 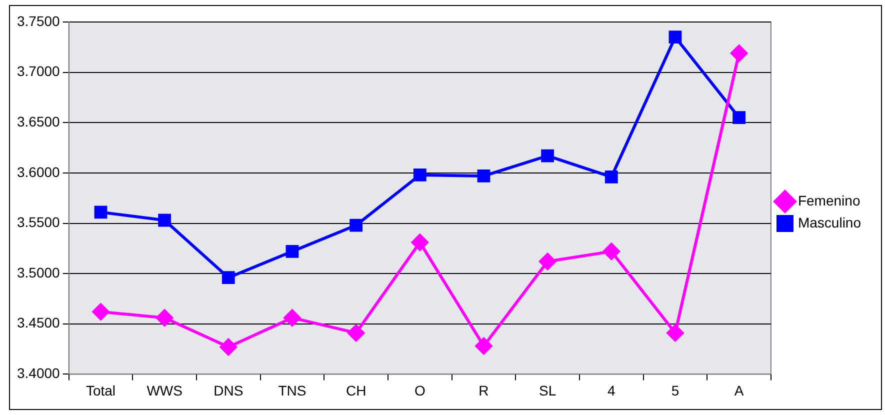 What do you see at coordinates (38, 373) in the screenshot?
I see `y-tick-label: 3.4000` at bounding box center [38, 373].